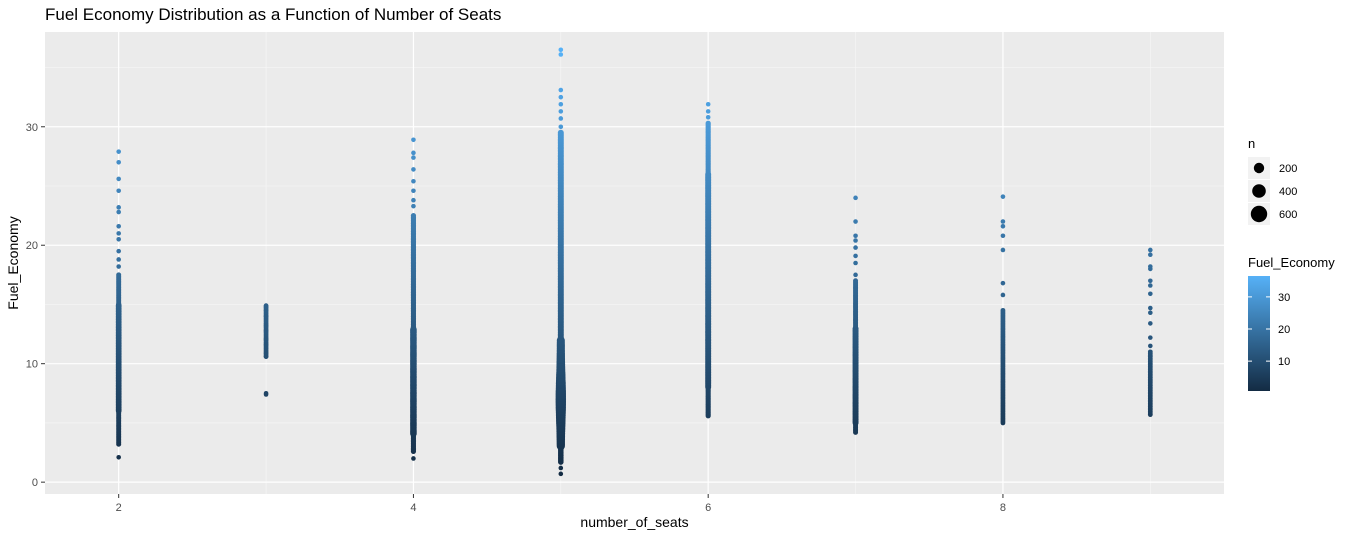 The width and height of the screenshot is (1358, 538). Describe the element at coordinates (1251, 143) in the screenshot. I see `size-legend-title: n` at that location.